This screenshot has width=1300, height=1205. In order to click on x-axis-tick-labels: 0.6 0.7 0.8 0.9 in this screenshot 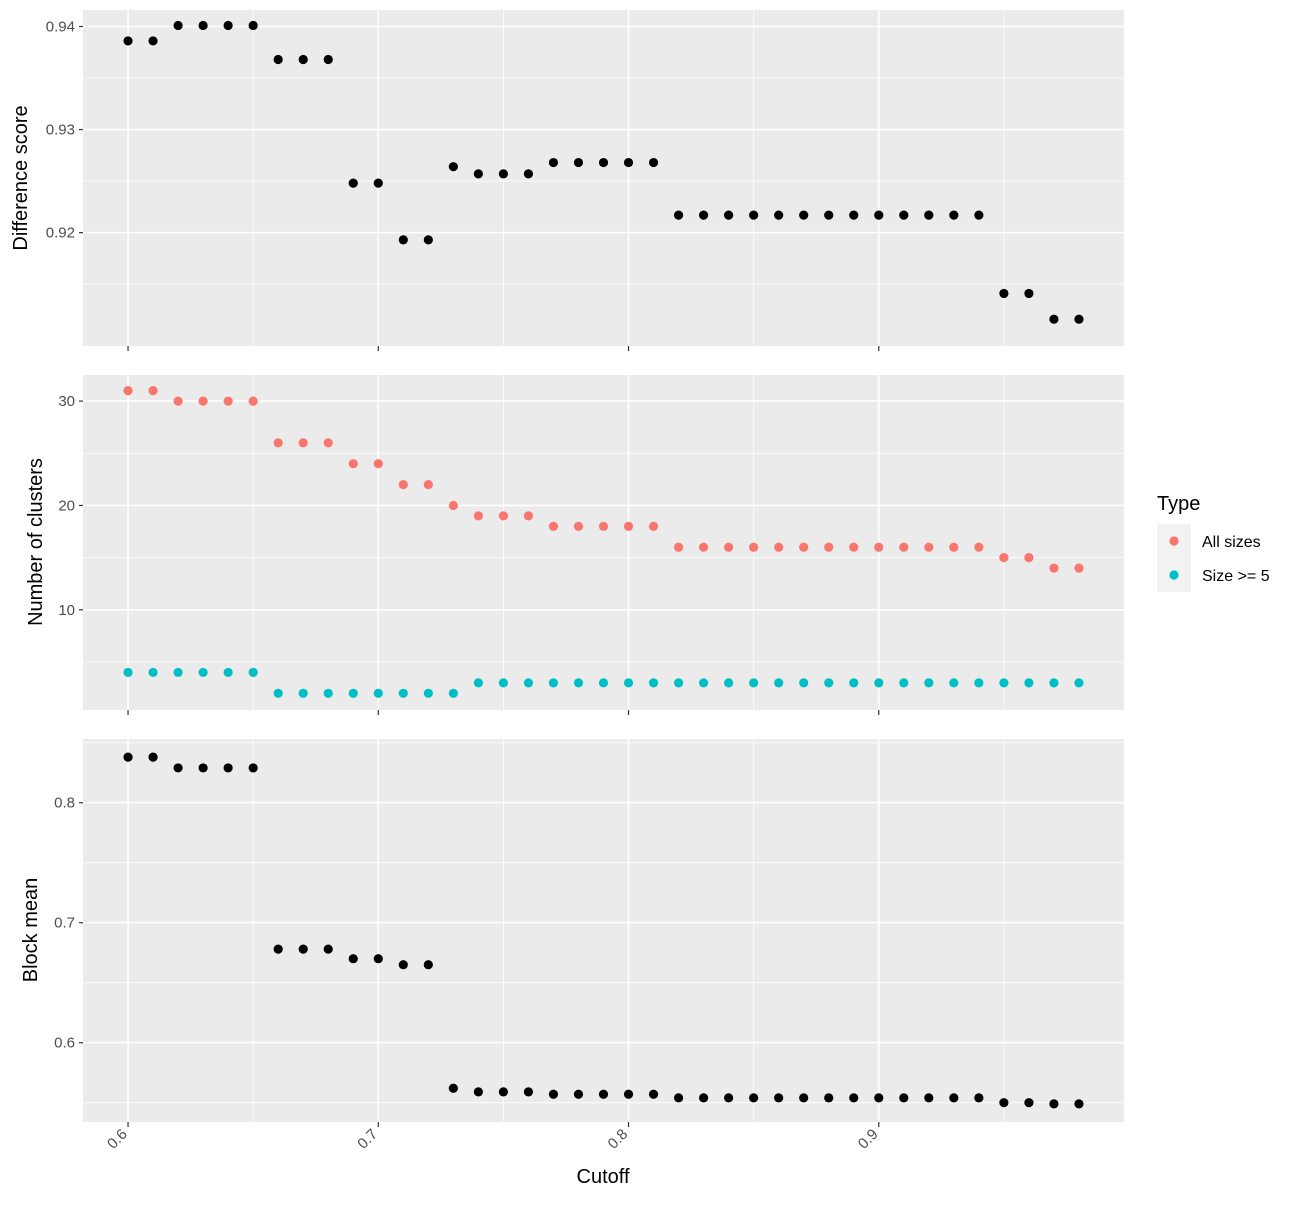, I will do `click(492, 1139)`.